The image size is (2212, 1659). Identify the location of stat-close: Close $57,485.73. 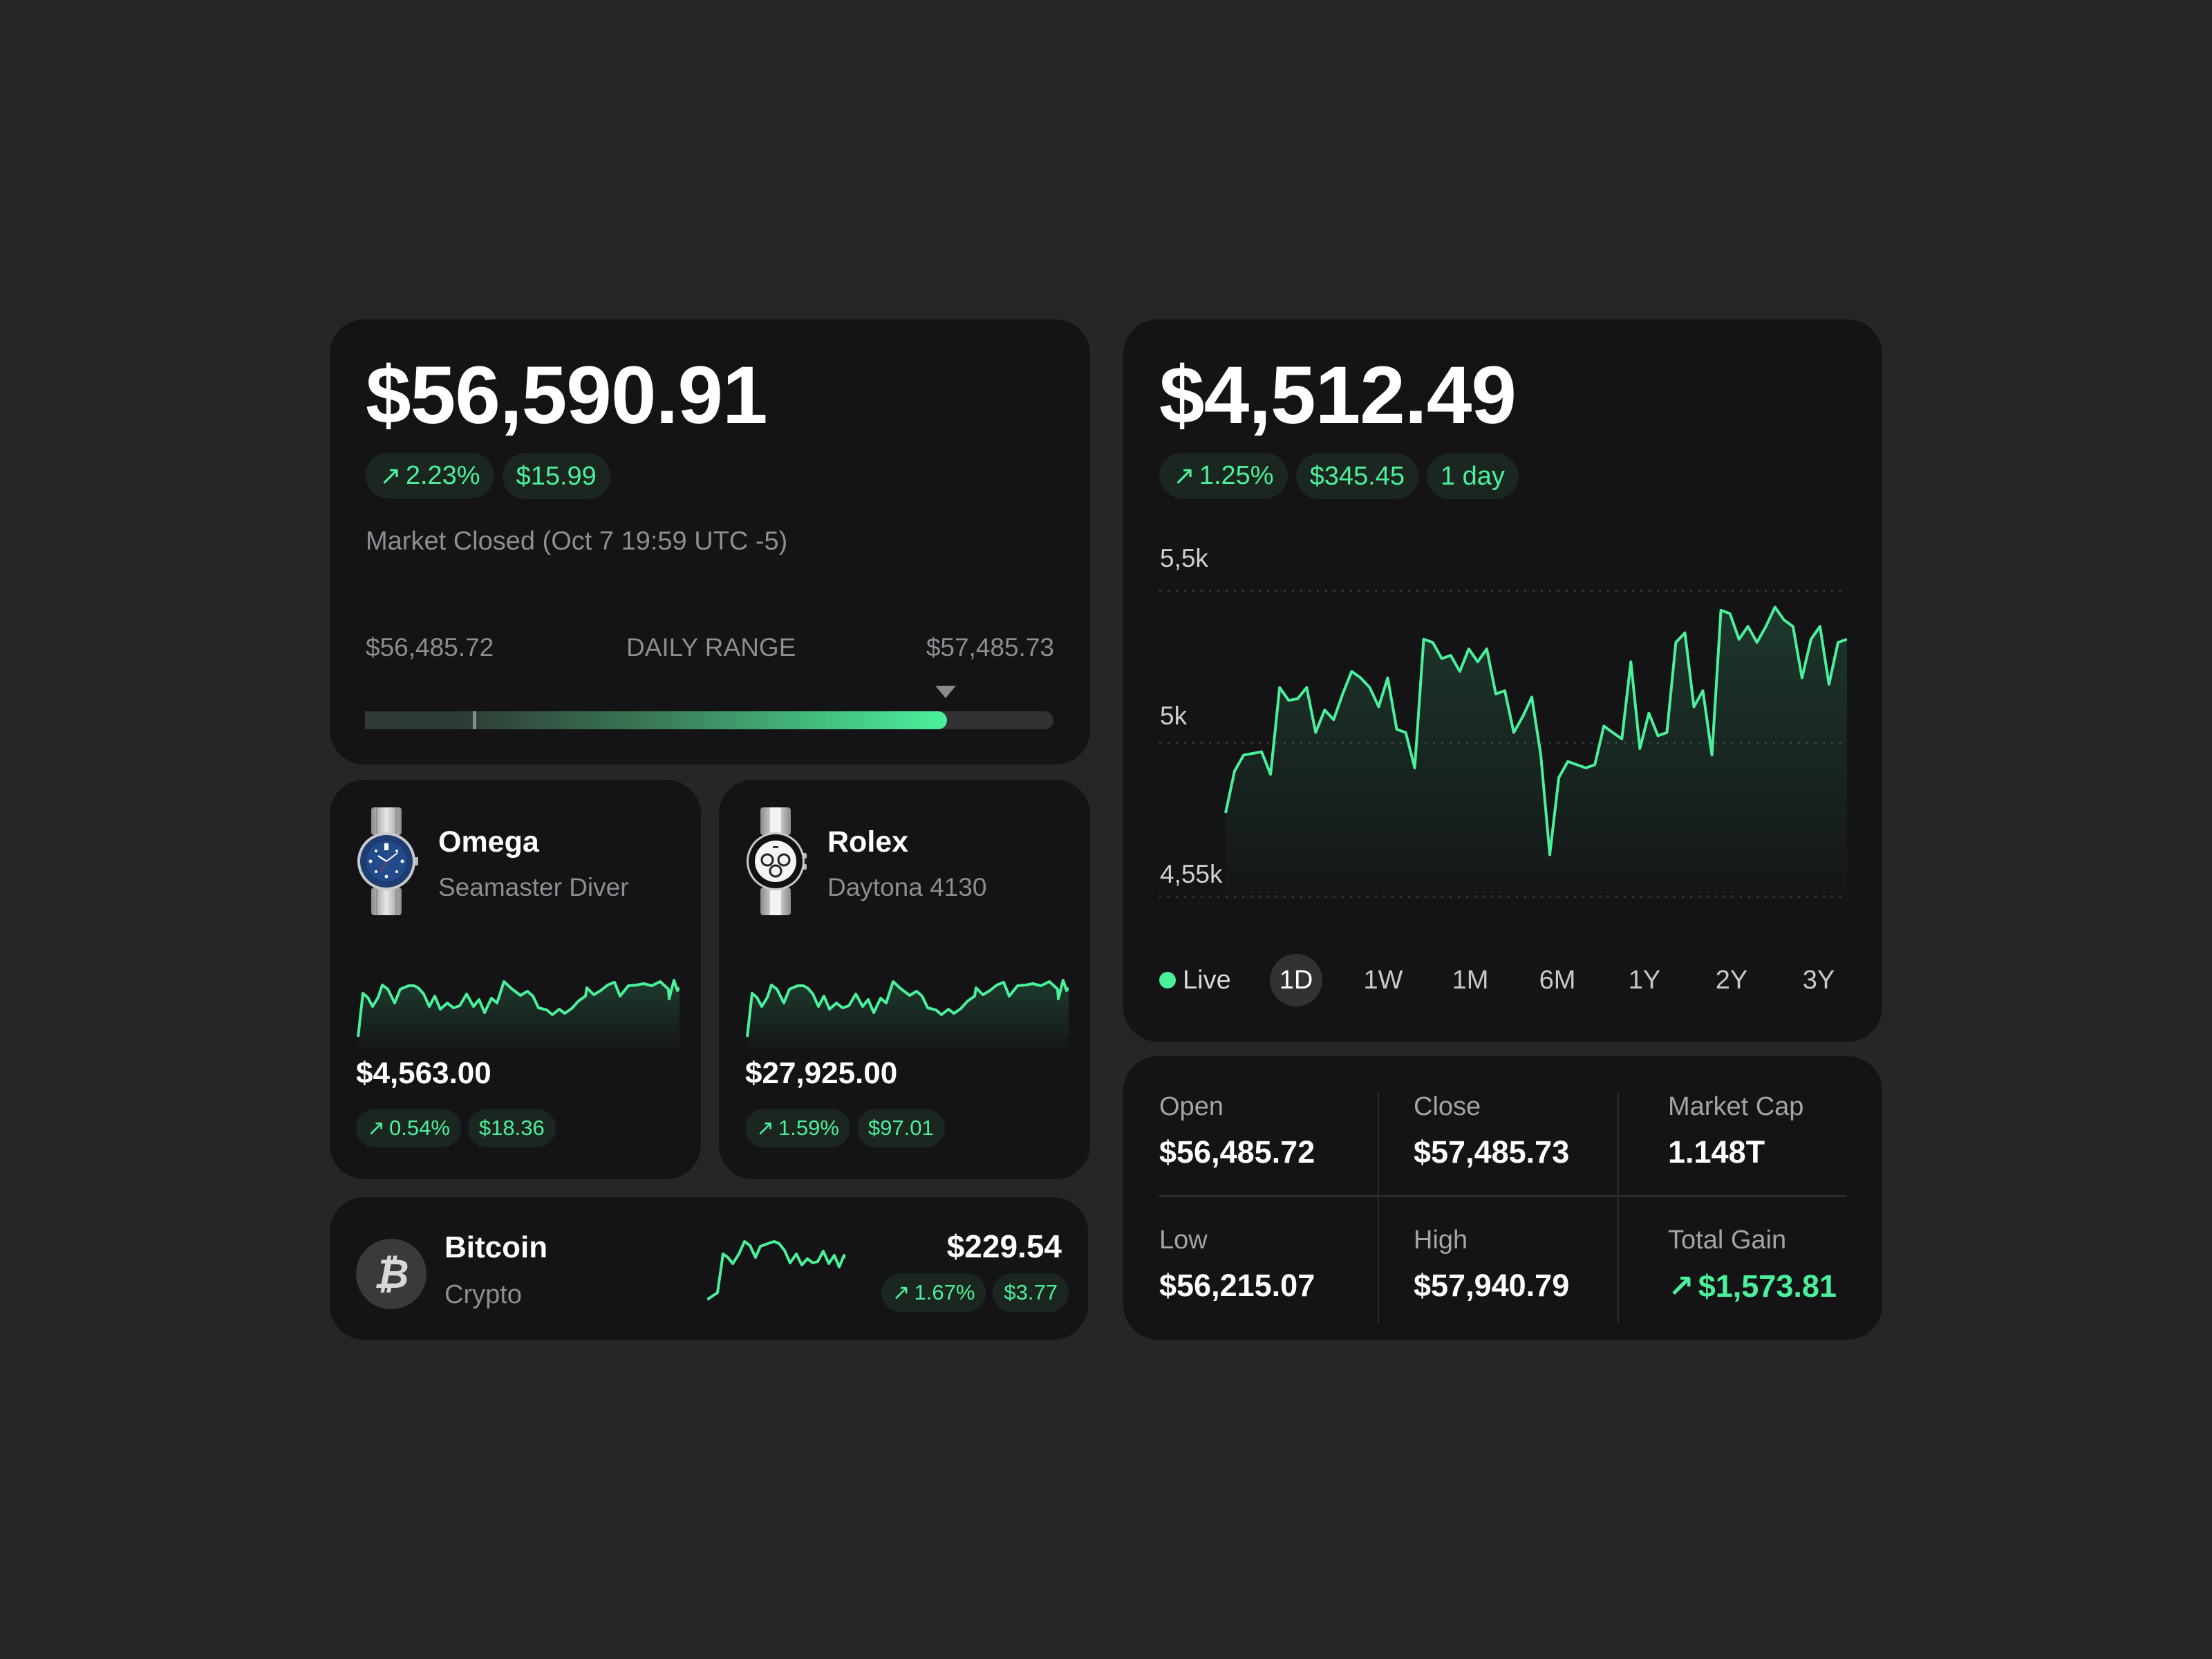
(1492, 1131).